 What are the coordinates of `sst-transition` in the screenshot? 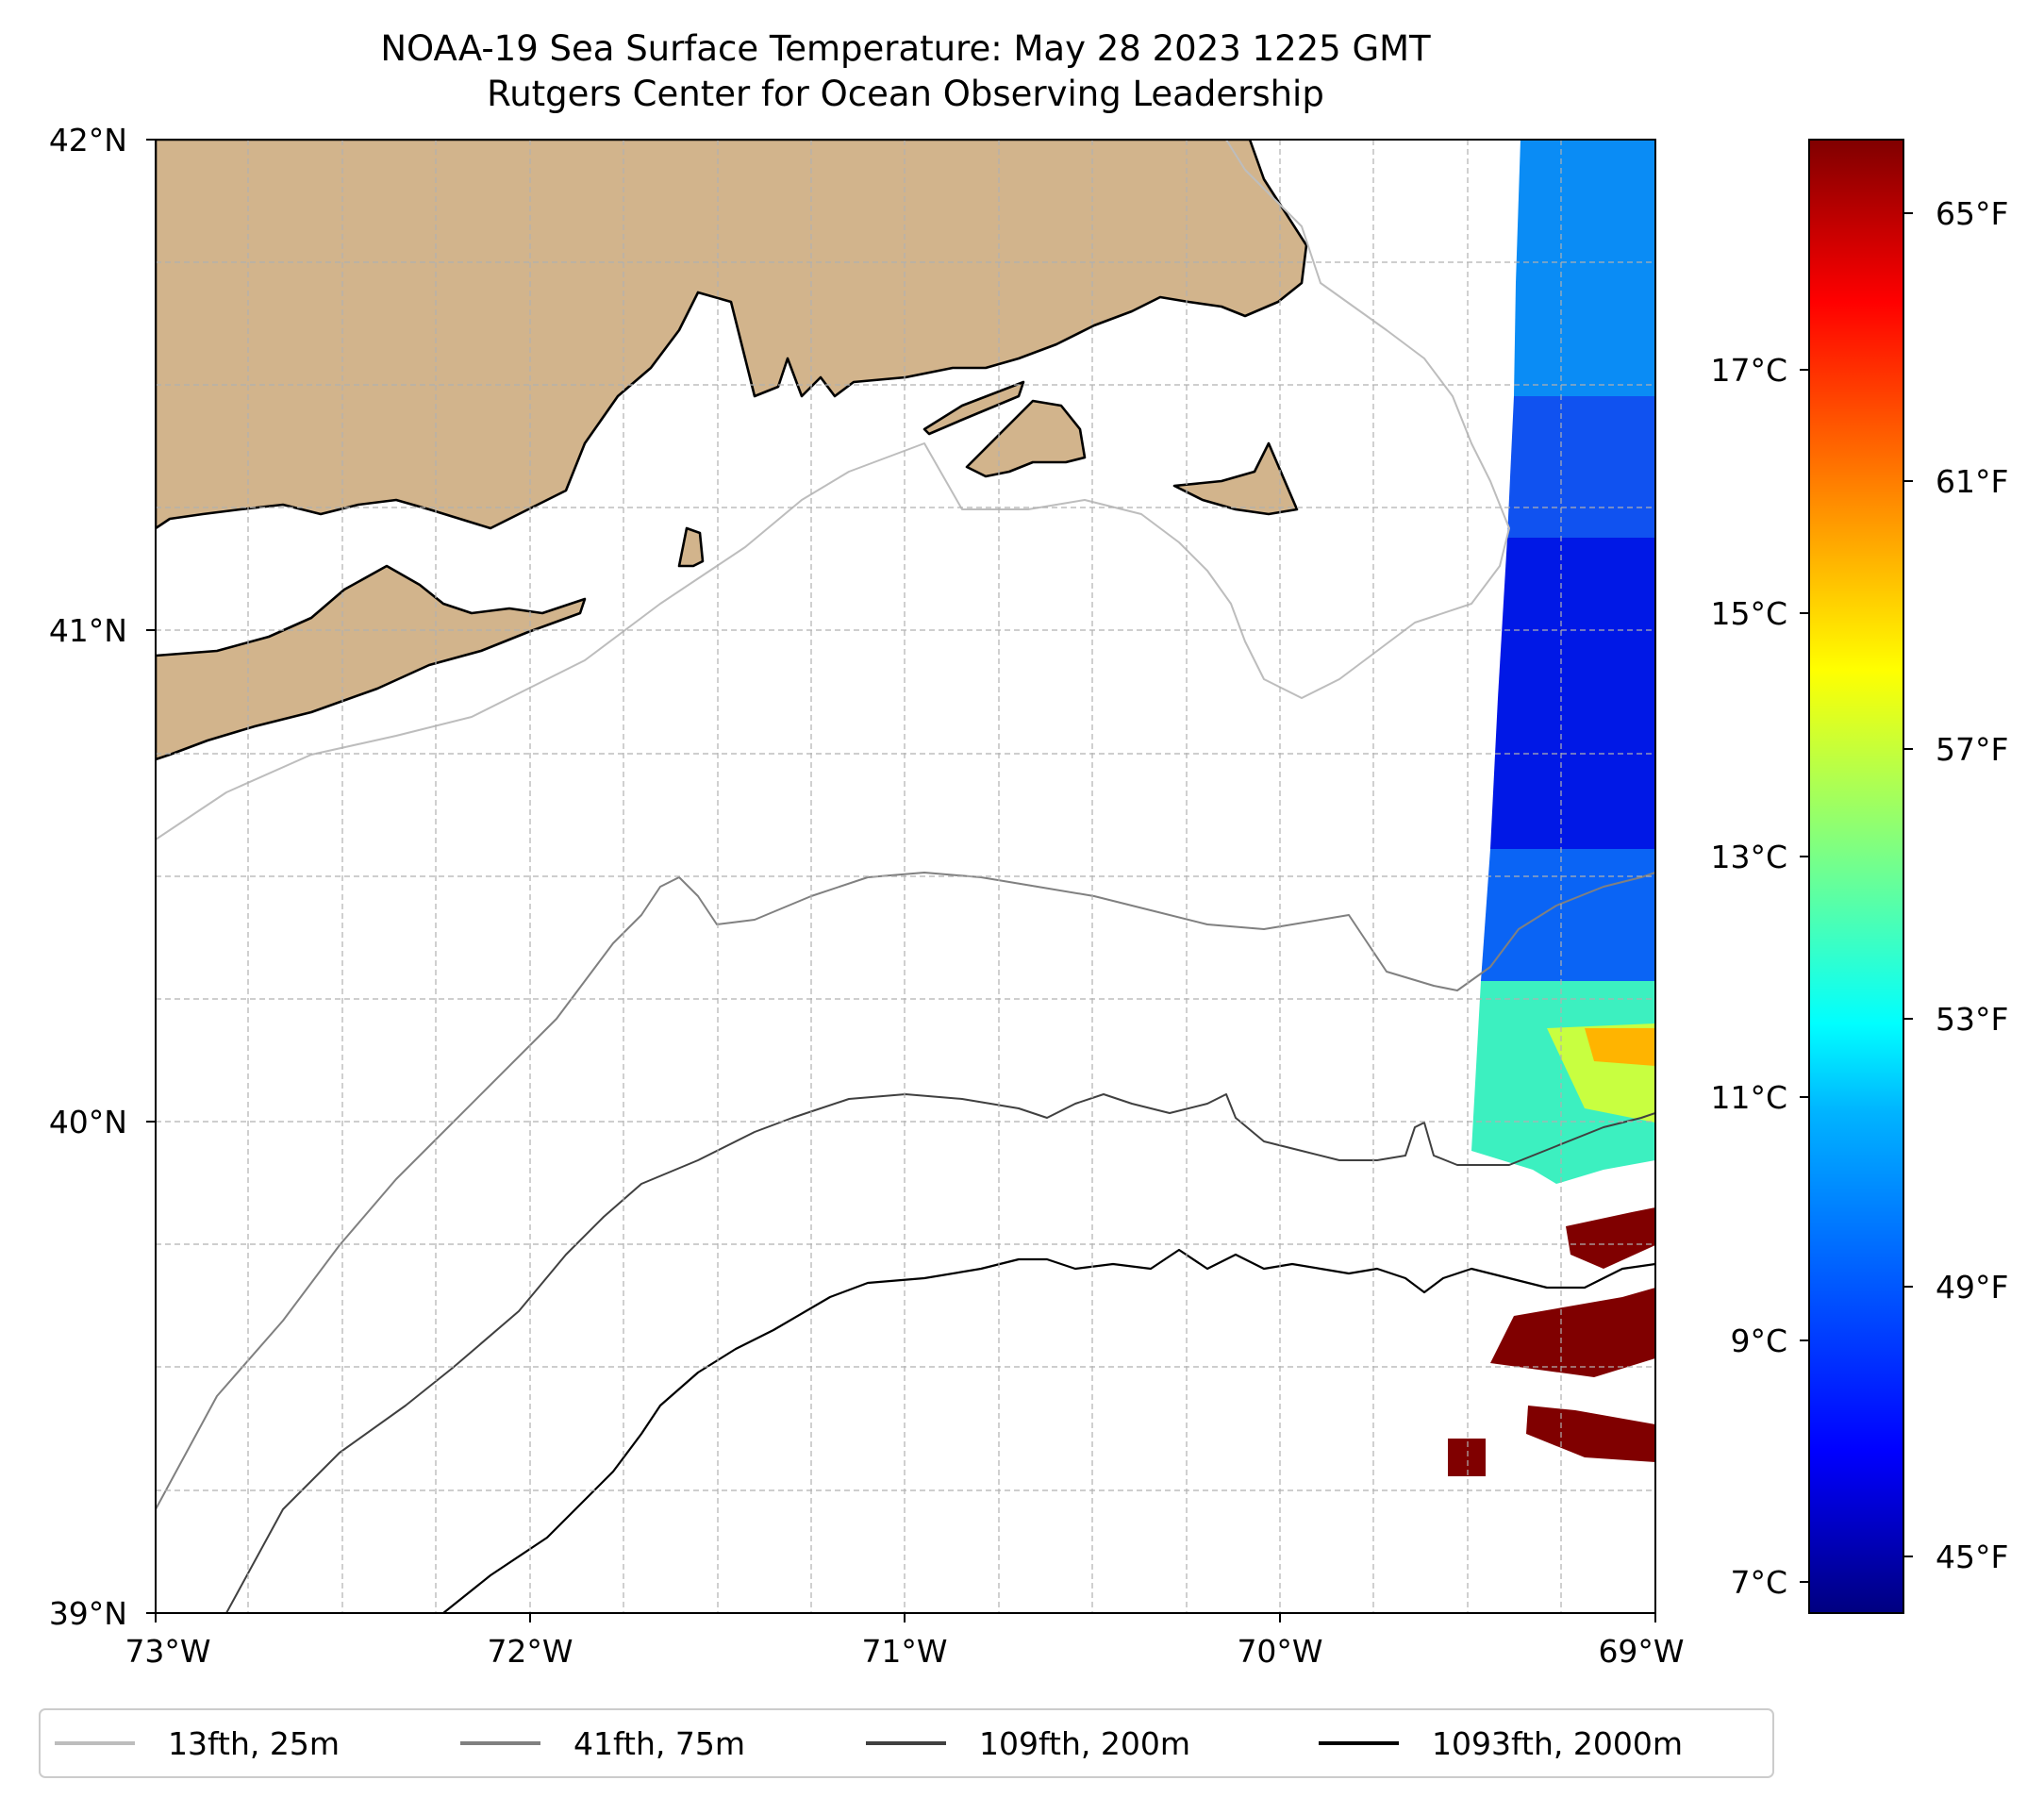 It's located at (1568, 915).